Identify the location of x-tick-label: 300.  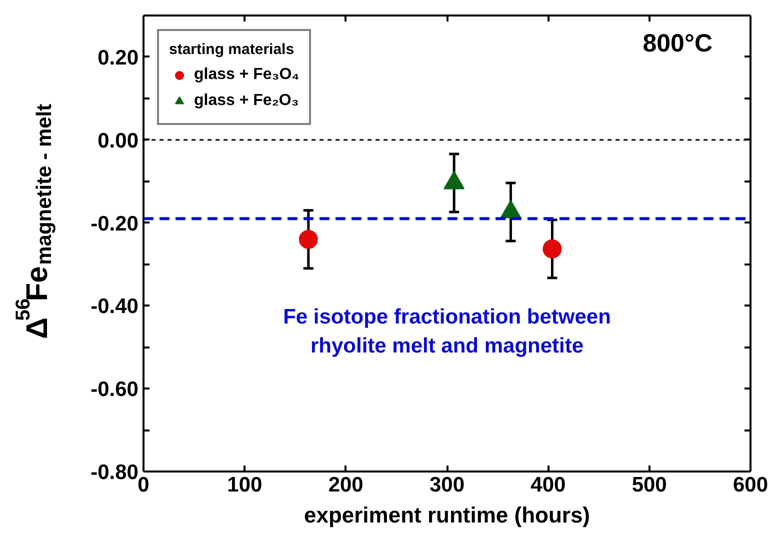
(447, 485).